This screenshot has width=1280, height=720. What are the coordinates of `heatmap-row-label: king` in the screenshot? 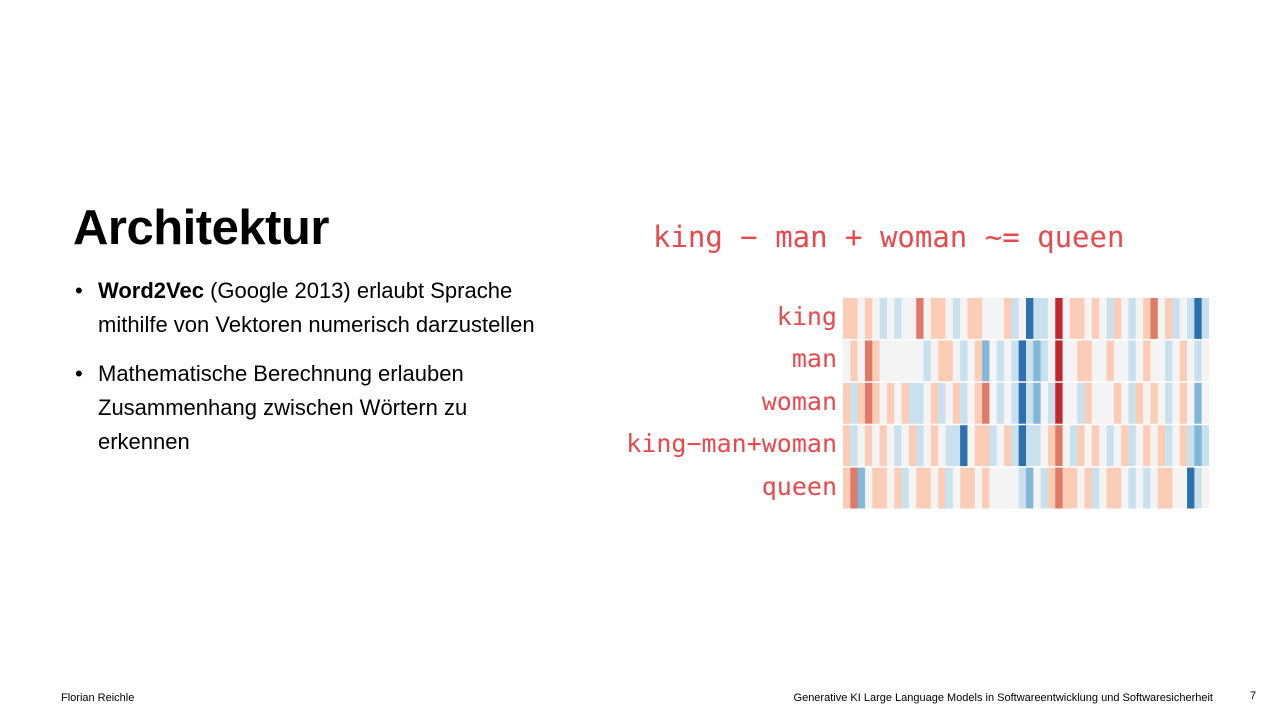 It's located at (806, 316).